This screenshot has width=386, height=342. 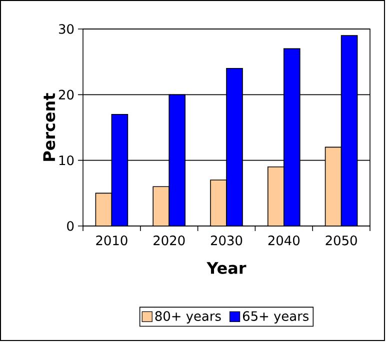 I want to click on y-tick-label: 30, so click(x=66, y=29).